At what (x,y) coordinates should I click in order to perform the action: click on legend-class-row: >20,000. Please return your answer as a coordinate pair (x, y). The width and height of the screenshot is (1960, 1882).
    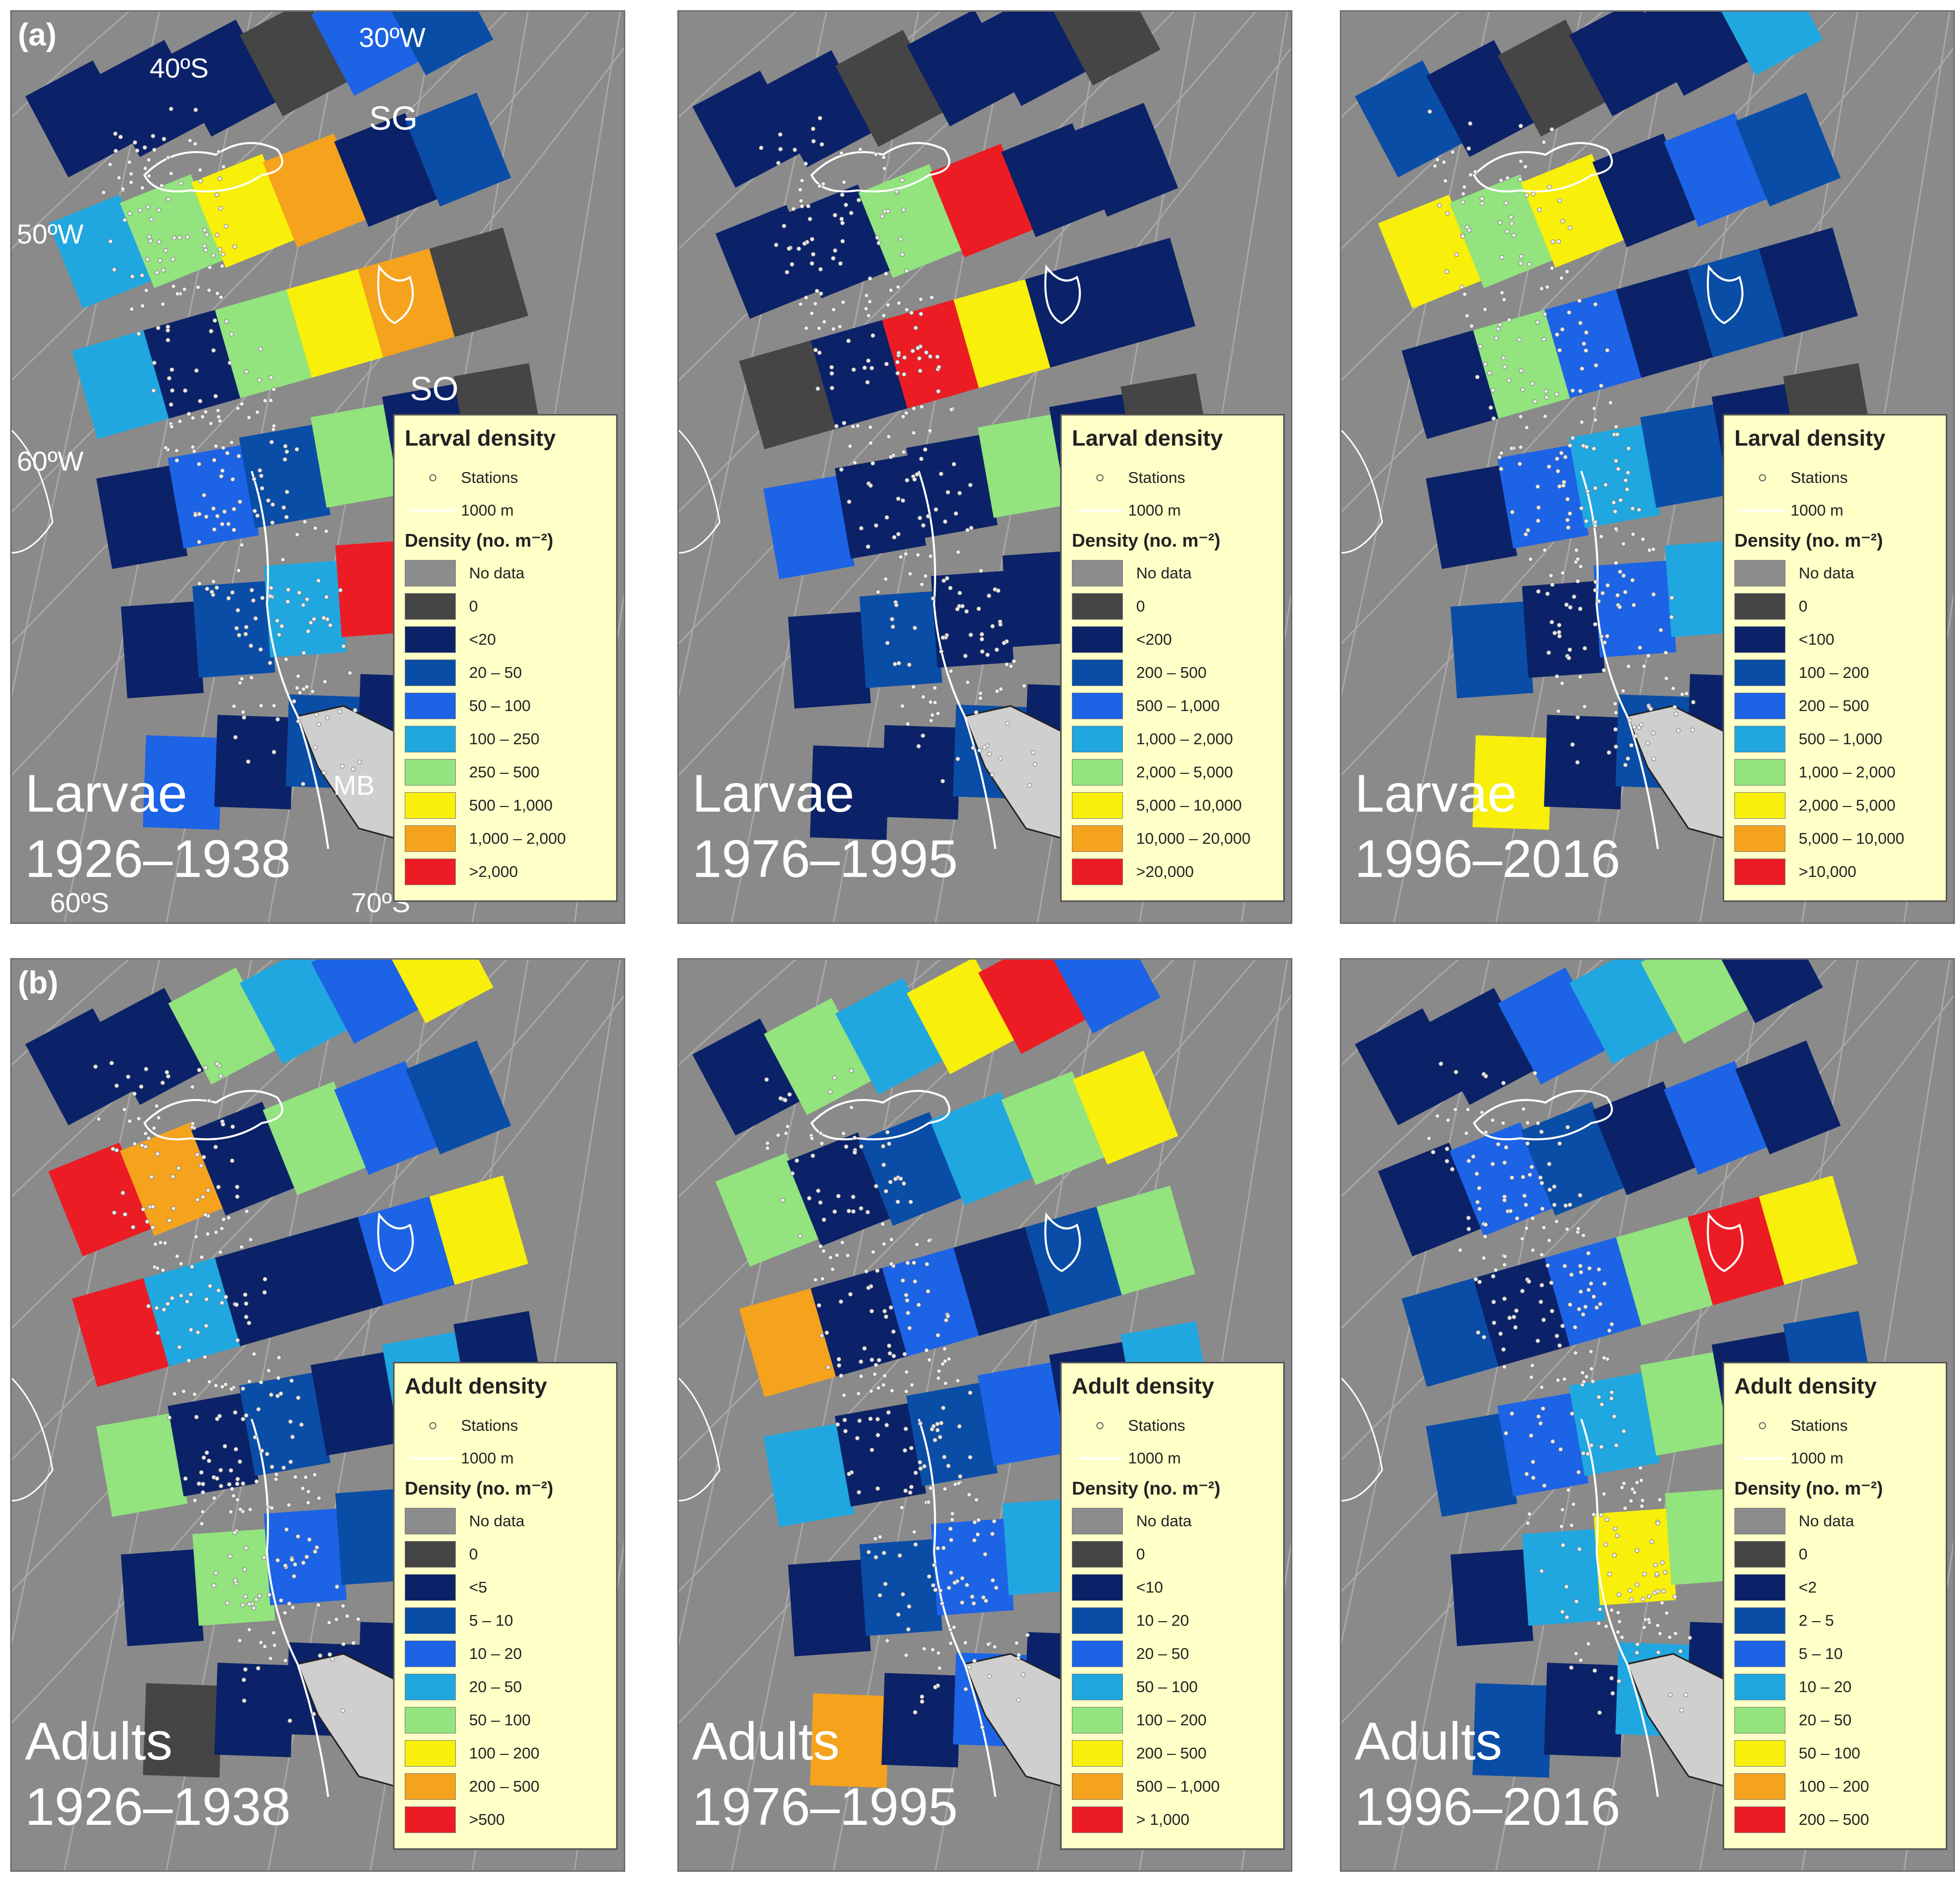
    Looking at the image, I should click on (1172, 872).